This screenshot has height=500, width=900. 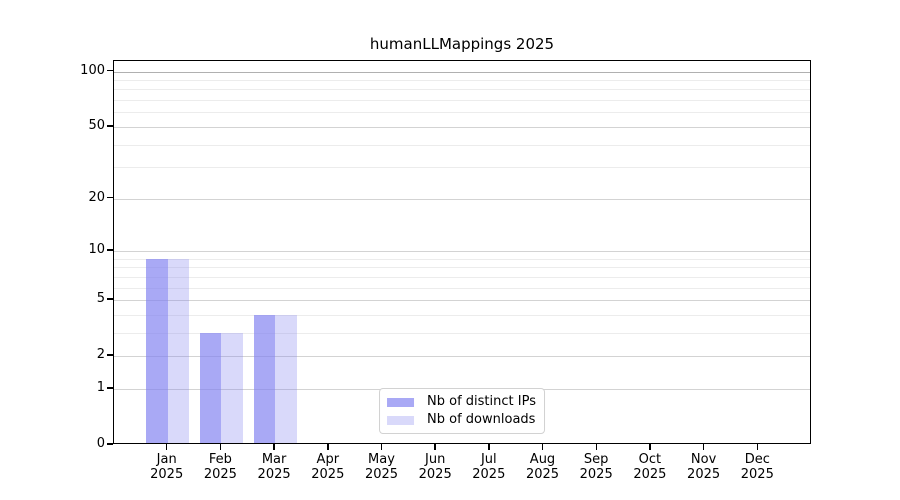 I want to click on y-tick-label: 1, so click(x=100, y=387).